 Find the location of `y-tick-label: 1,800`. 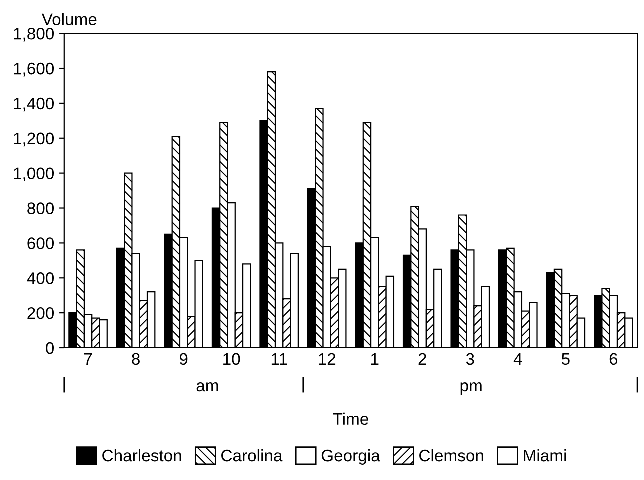

y-tick-label: 1,800 is located at coordinates (34, 35).